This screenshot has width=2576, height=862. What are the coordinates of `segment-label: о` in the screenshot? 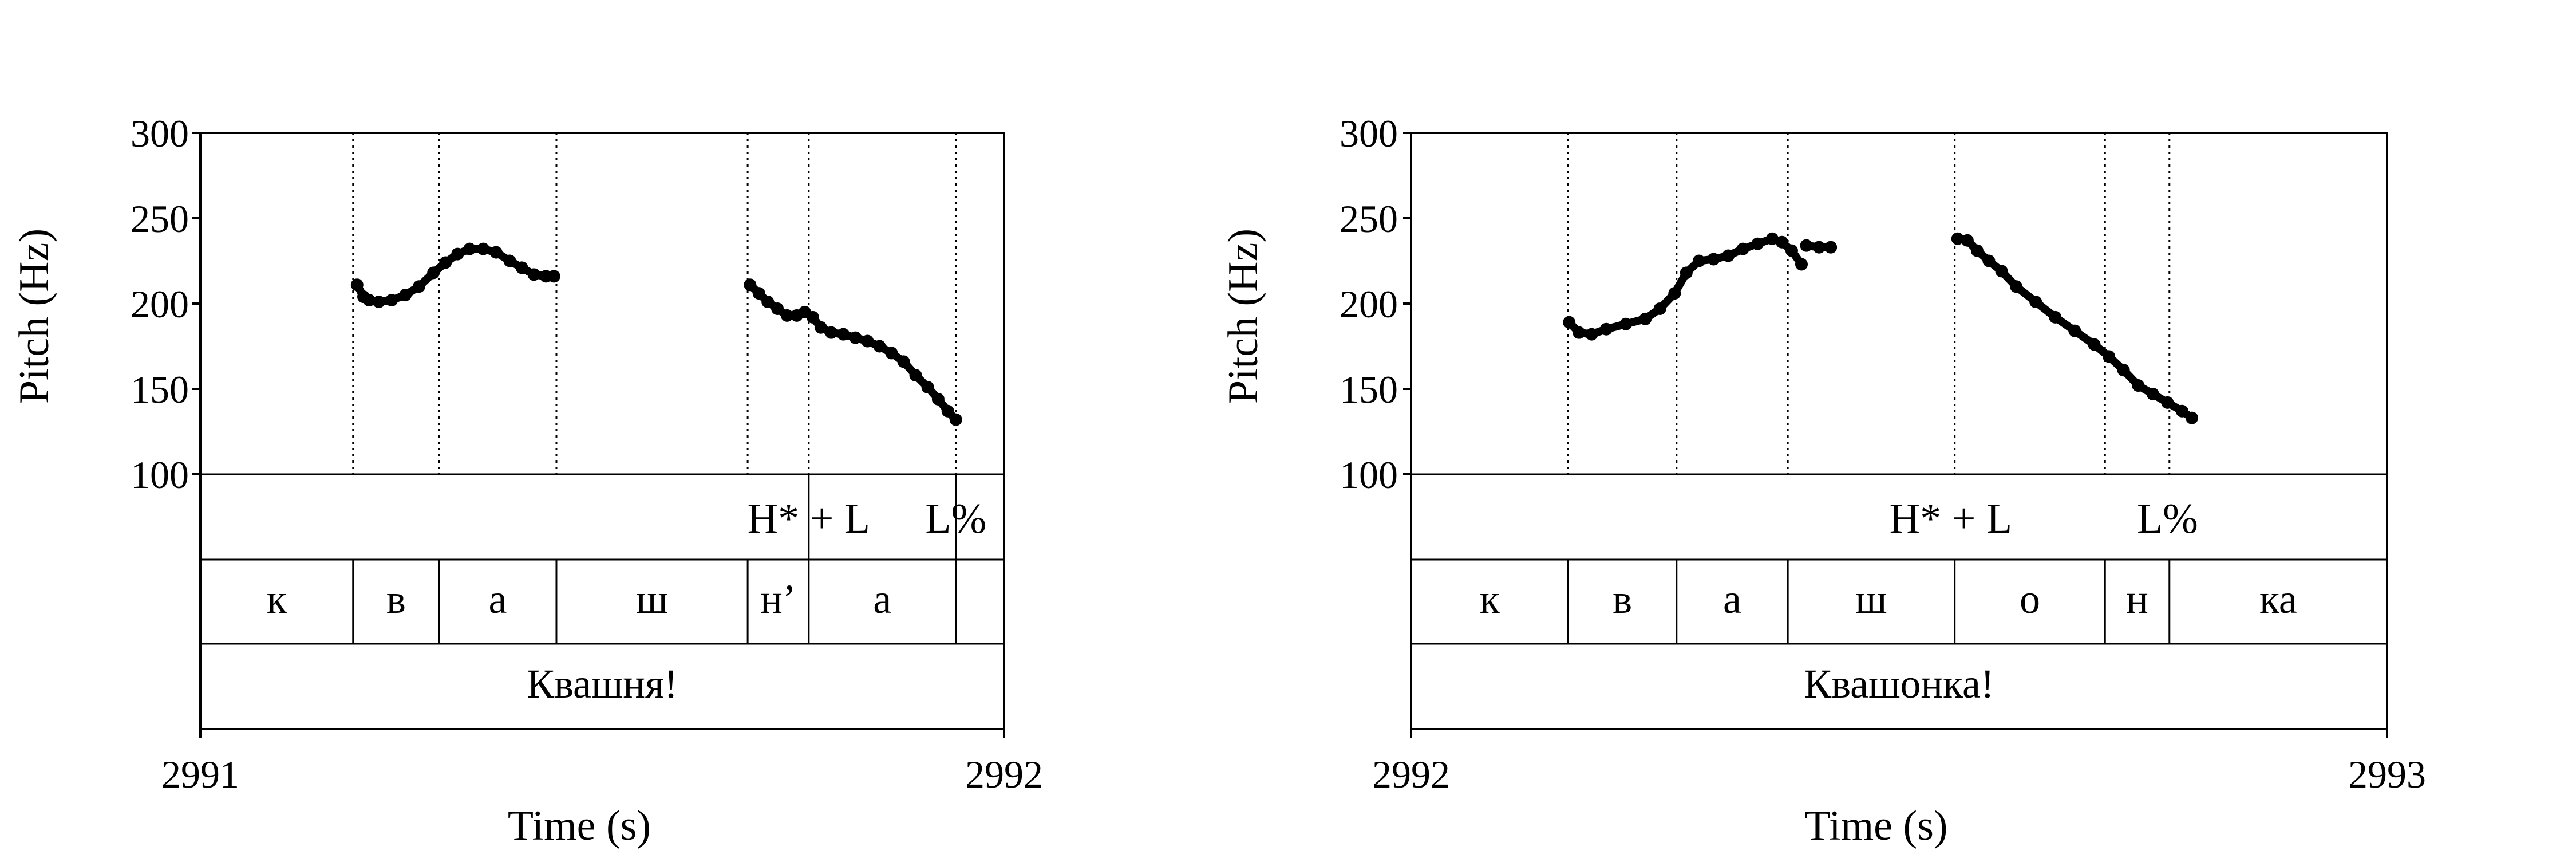 It's located at (2030, 599).